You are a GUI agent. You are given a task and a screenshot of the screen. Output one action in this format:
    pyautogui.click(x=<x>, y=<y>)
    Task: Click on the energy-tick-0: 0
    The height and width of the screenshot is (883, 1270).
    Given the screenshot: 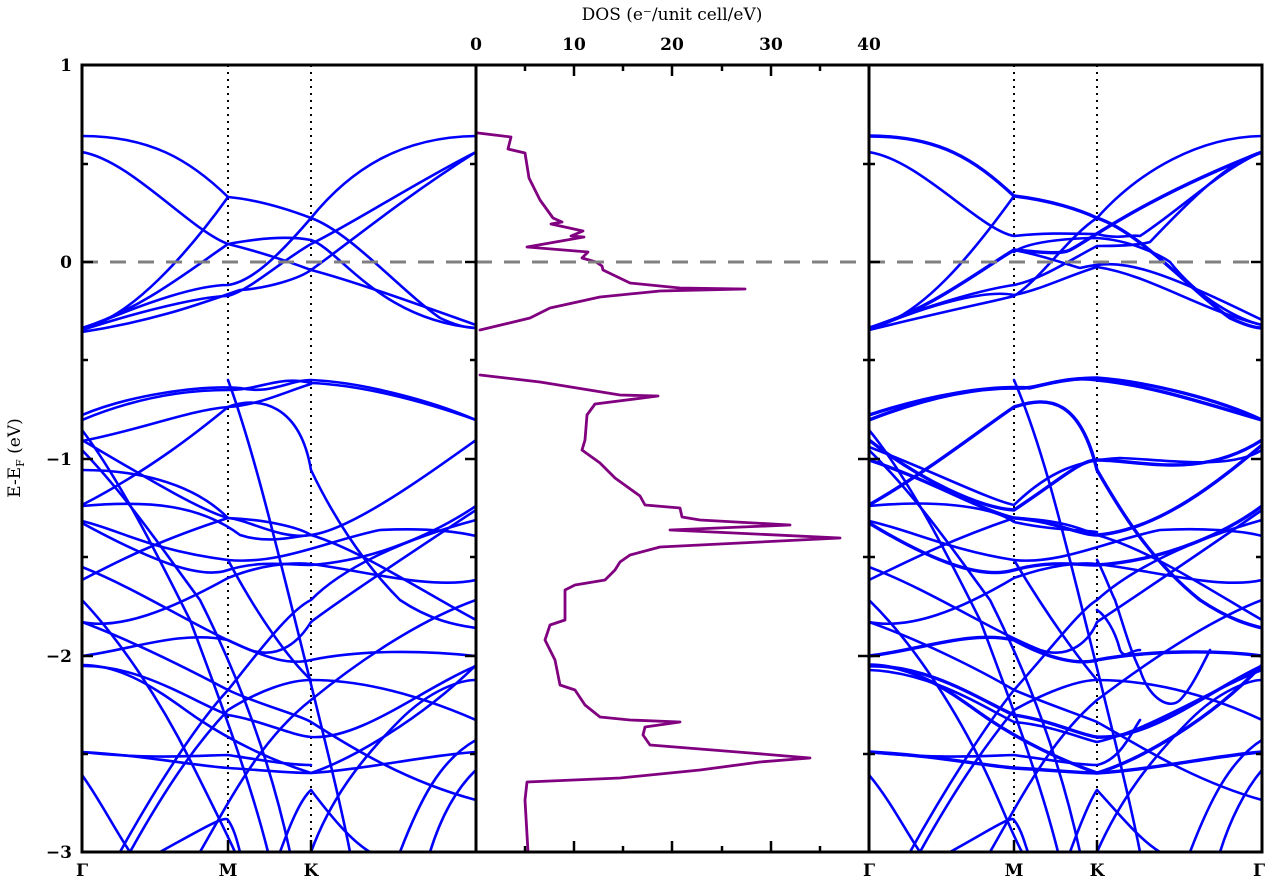 What is the action you would take?
    pyautogui.click(x=66, y=263)
    